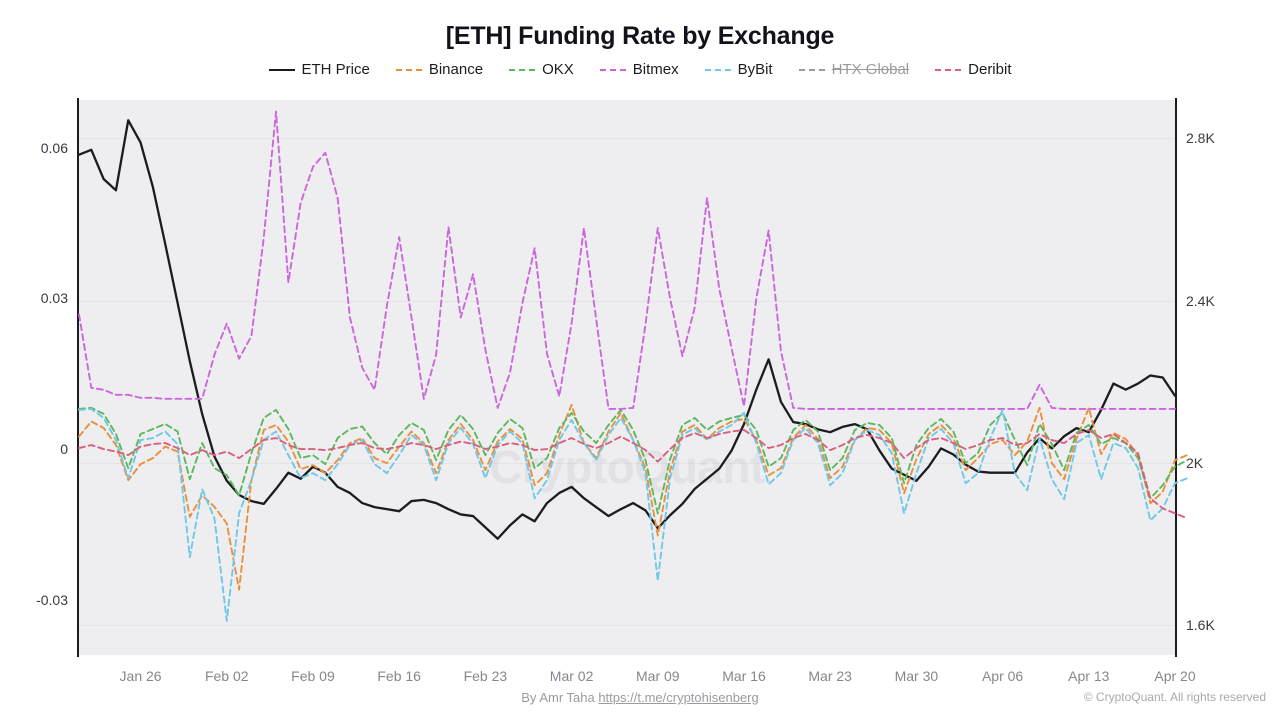 Image resolution: width=1280 pixels, height=720 pixels. Describe the element at coordinates (1176, 377) in the screenshot. I see `y-axis-right-line` at that location.